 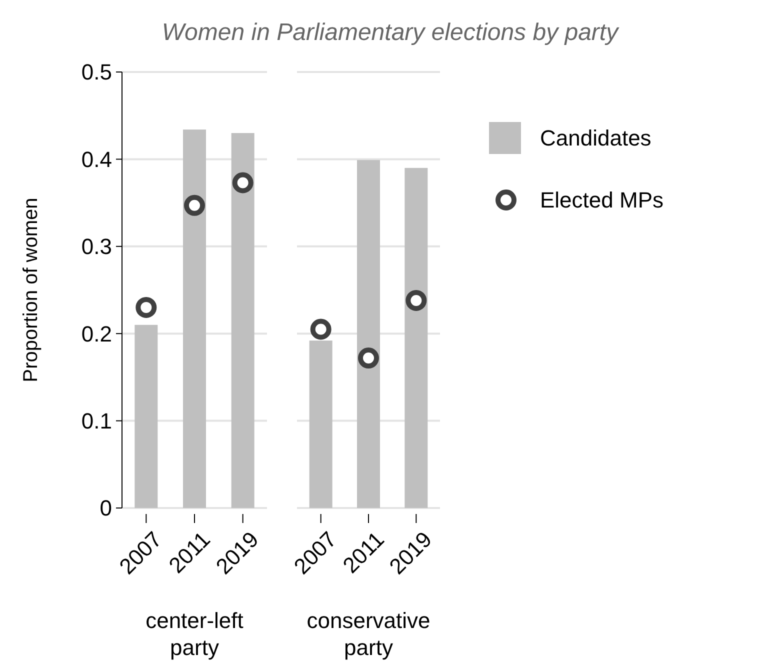 I want to click on legend-label: Candidates, so click(x=596, y=138).